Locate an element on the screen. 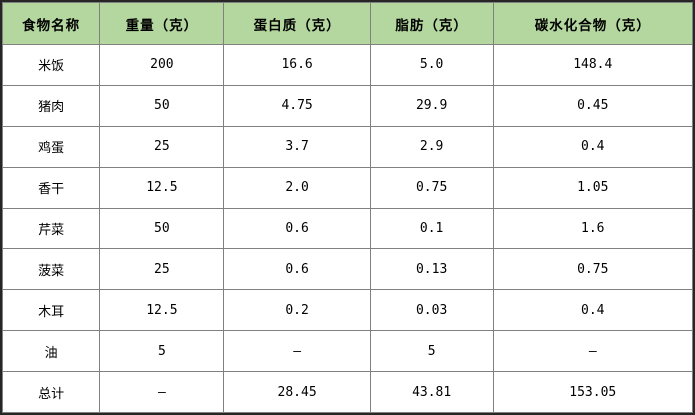 This screenshot has width=695, height=415. table-row: 总计 –28.45 43.81 153.05 is located at coordinates (347, 392).